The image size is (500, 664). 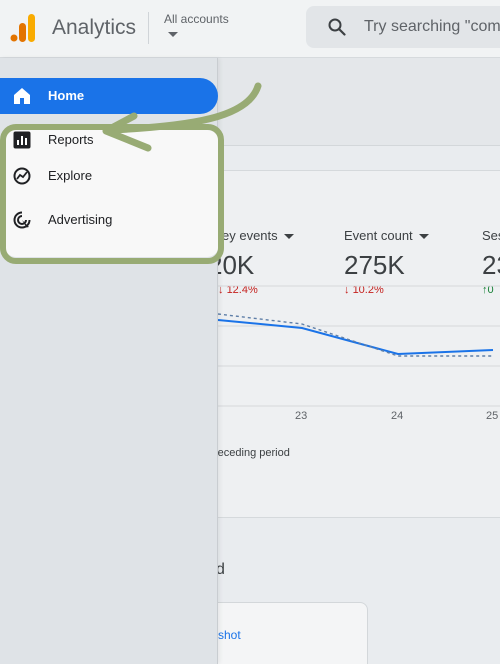 I want to click on account-dropdown-icon, so click(x=173, y=34).